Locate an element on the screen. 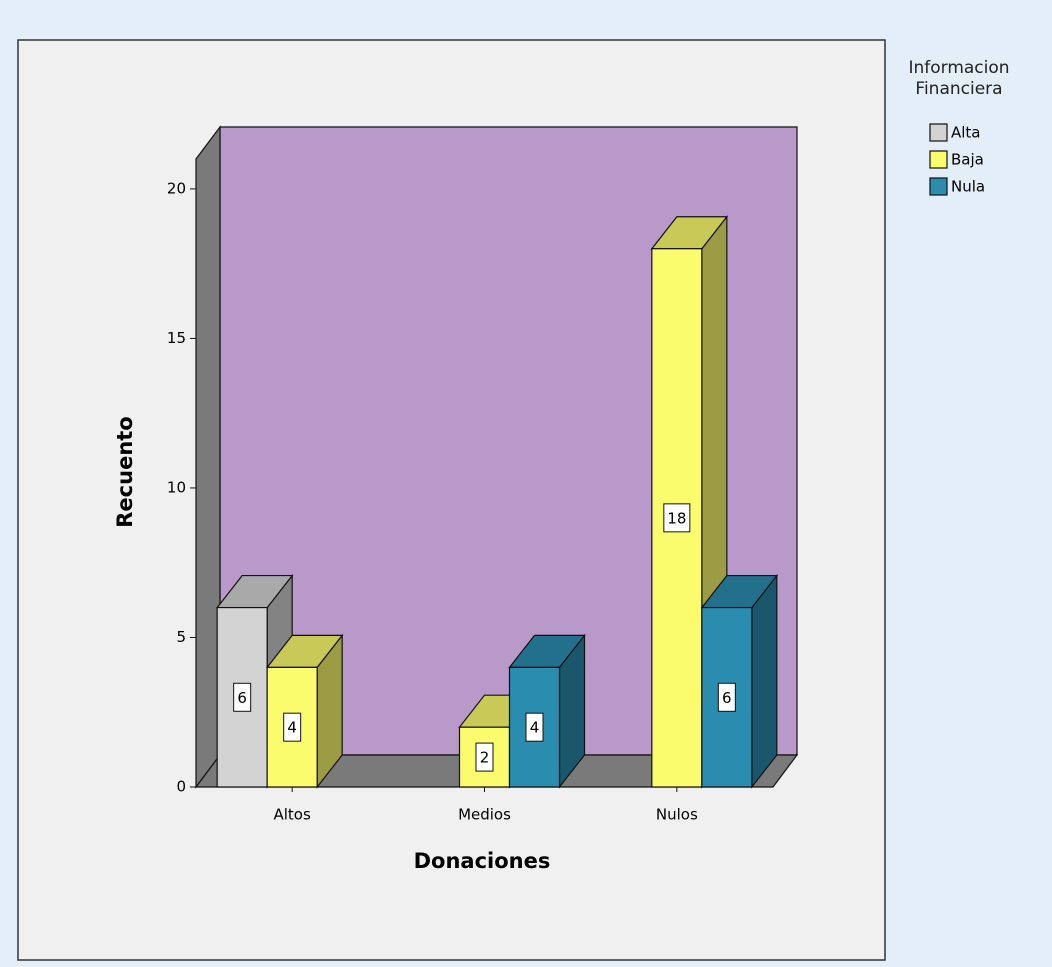 The image size is (1052, 967). bar-side is located at coordinates (764, 681).